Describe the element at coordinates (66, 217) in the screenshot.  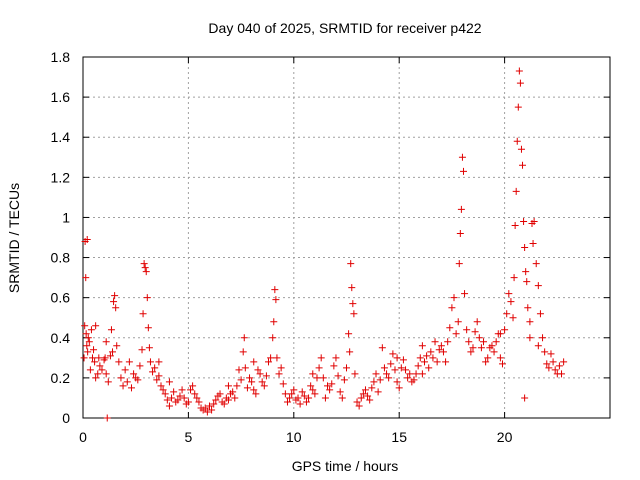
I see `y-tick-label: 1` at that location.